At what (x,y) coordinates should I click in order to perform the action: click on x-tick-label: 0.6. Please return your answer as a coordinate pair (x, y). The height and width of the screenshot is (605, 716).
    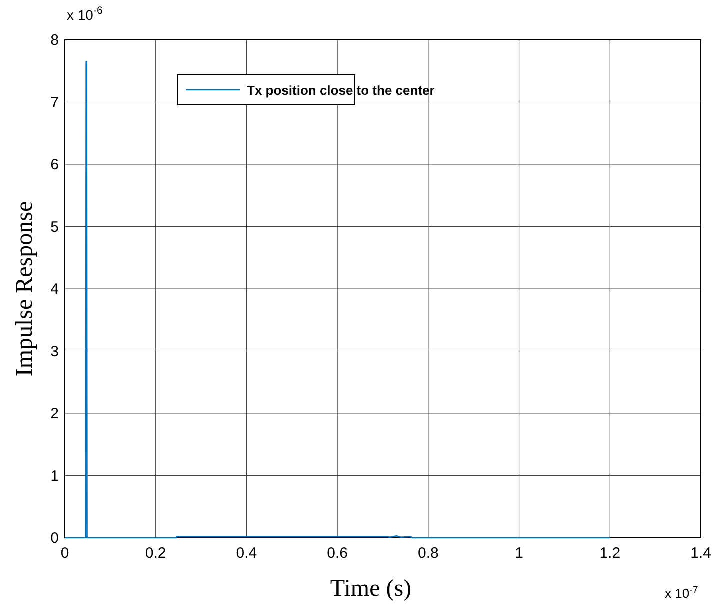
    Looking at the image, I should click on (337, 553).